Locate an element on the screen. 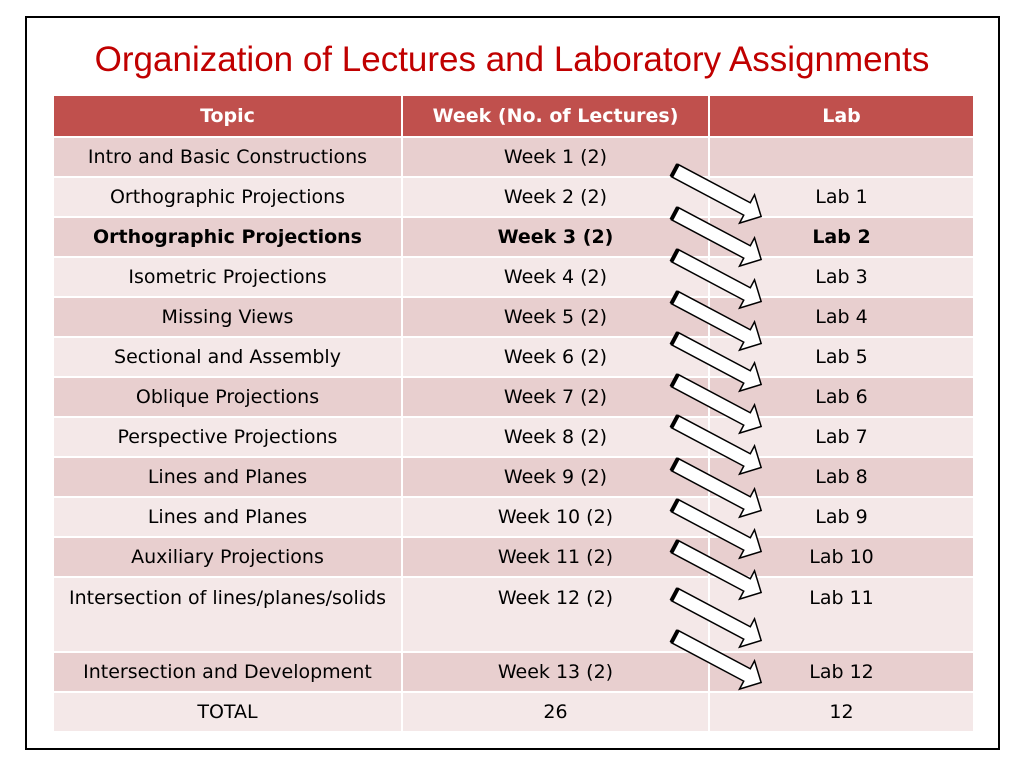  cell-week: Week 9 (2) is located at coordinates (555, 477).